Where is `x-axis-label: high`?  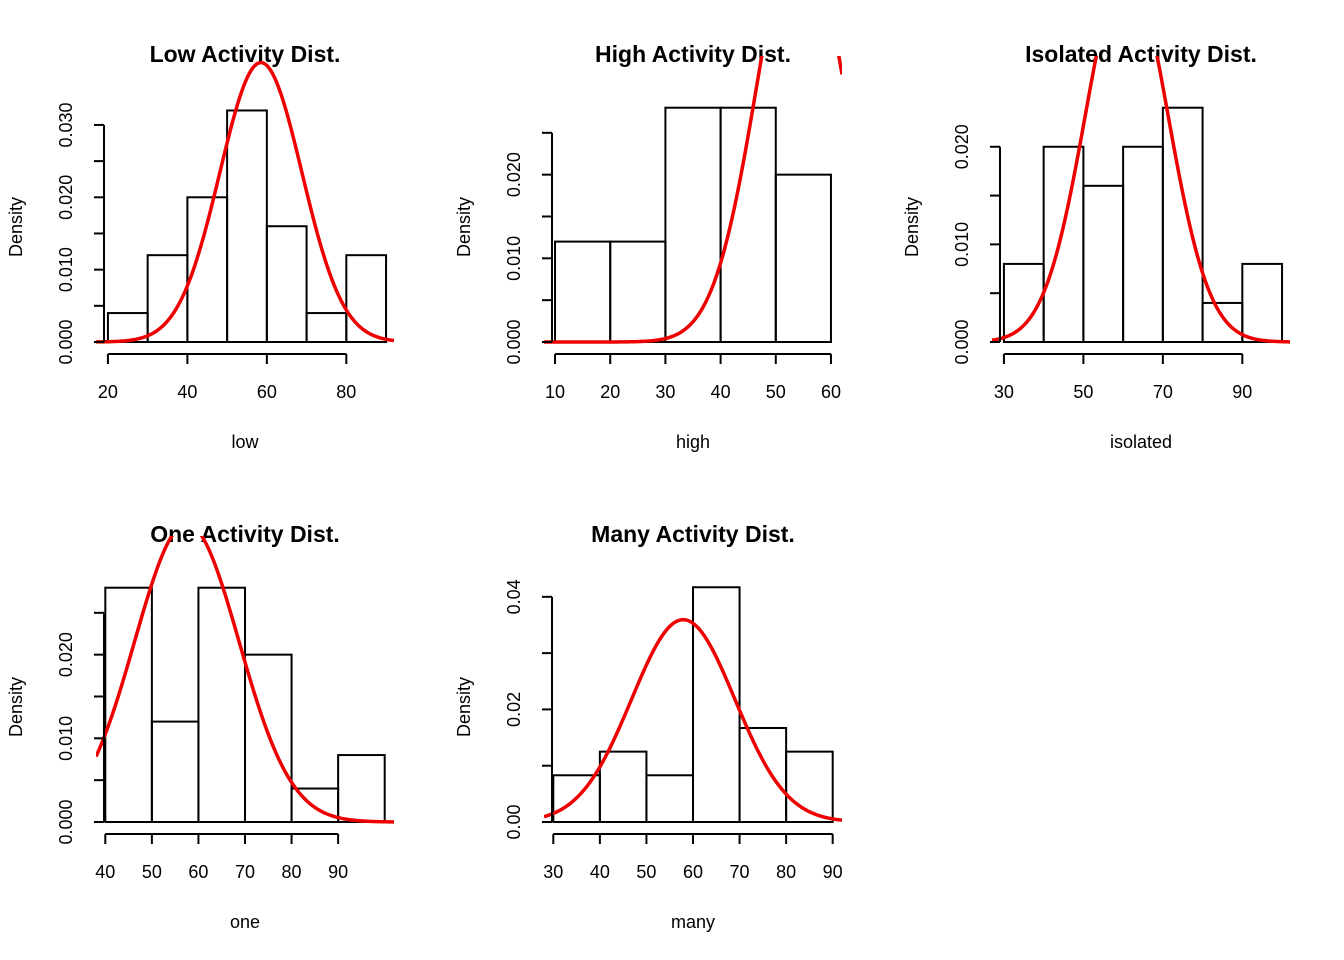
x-axis-label: high is located at coordinates (693, 442).